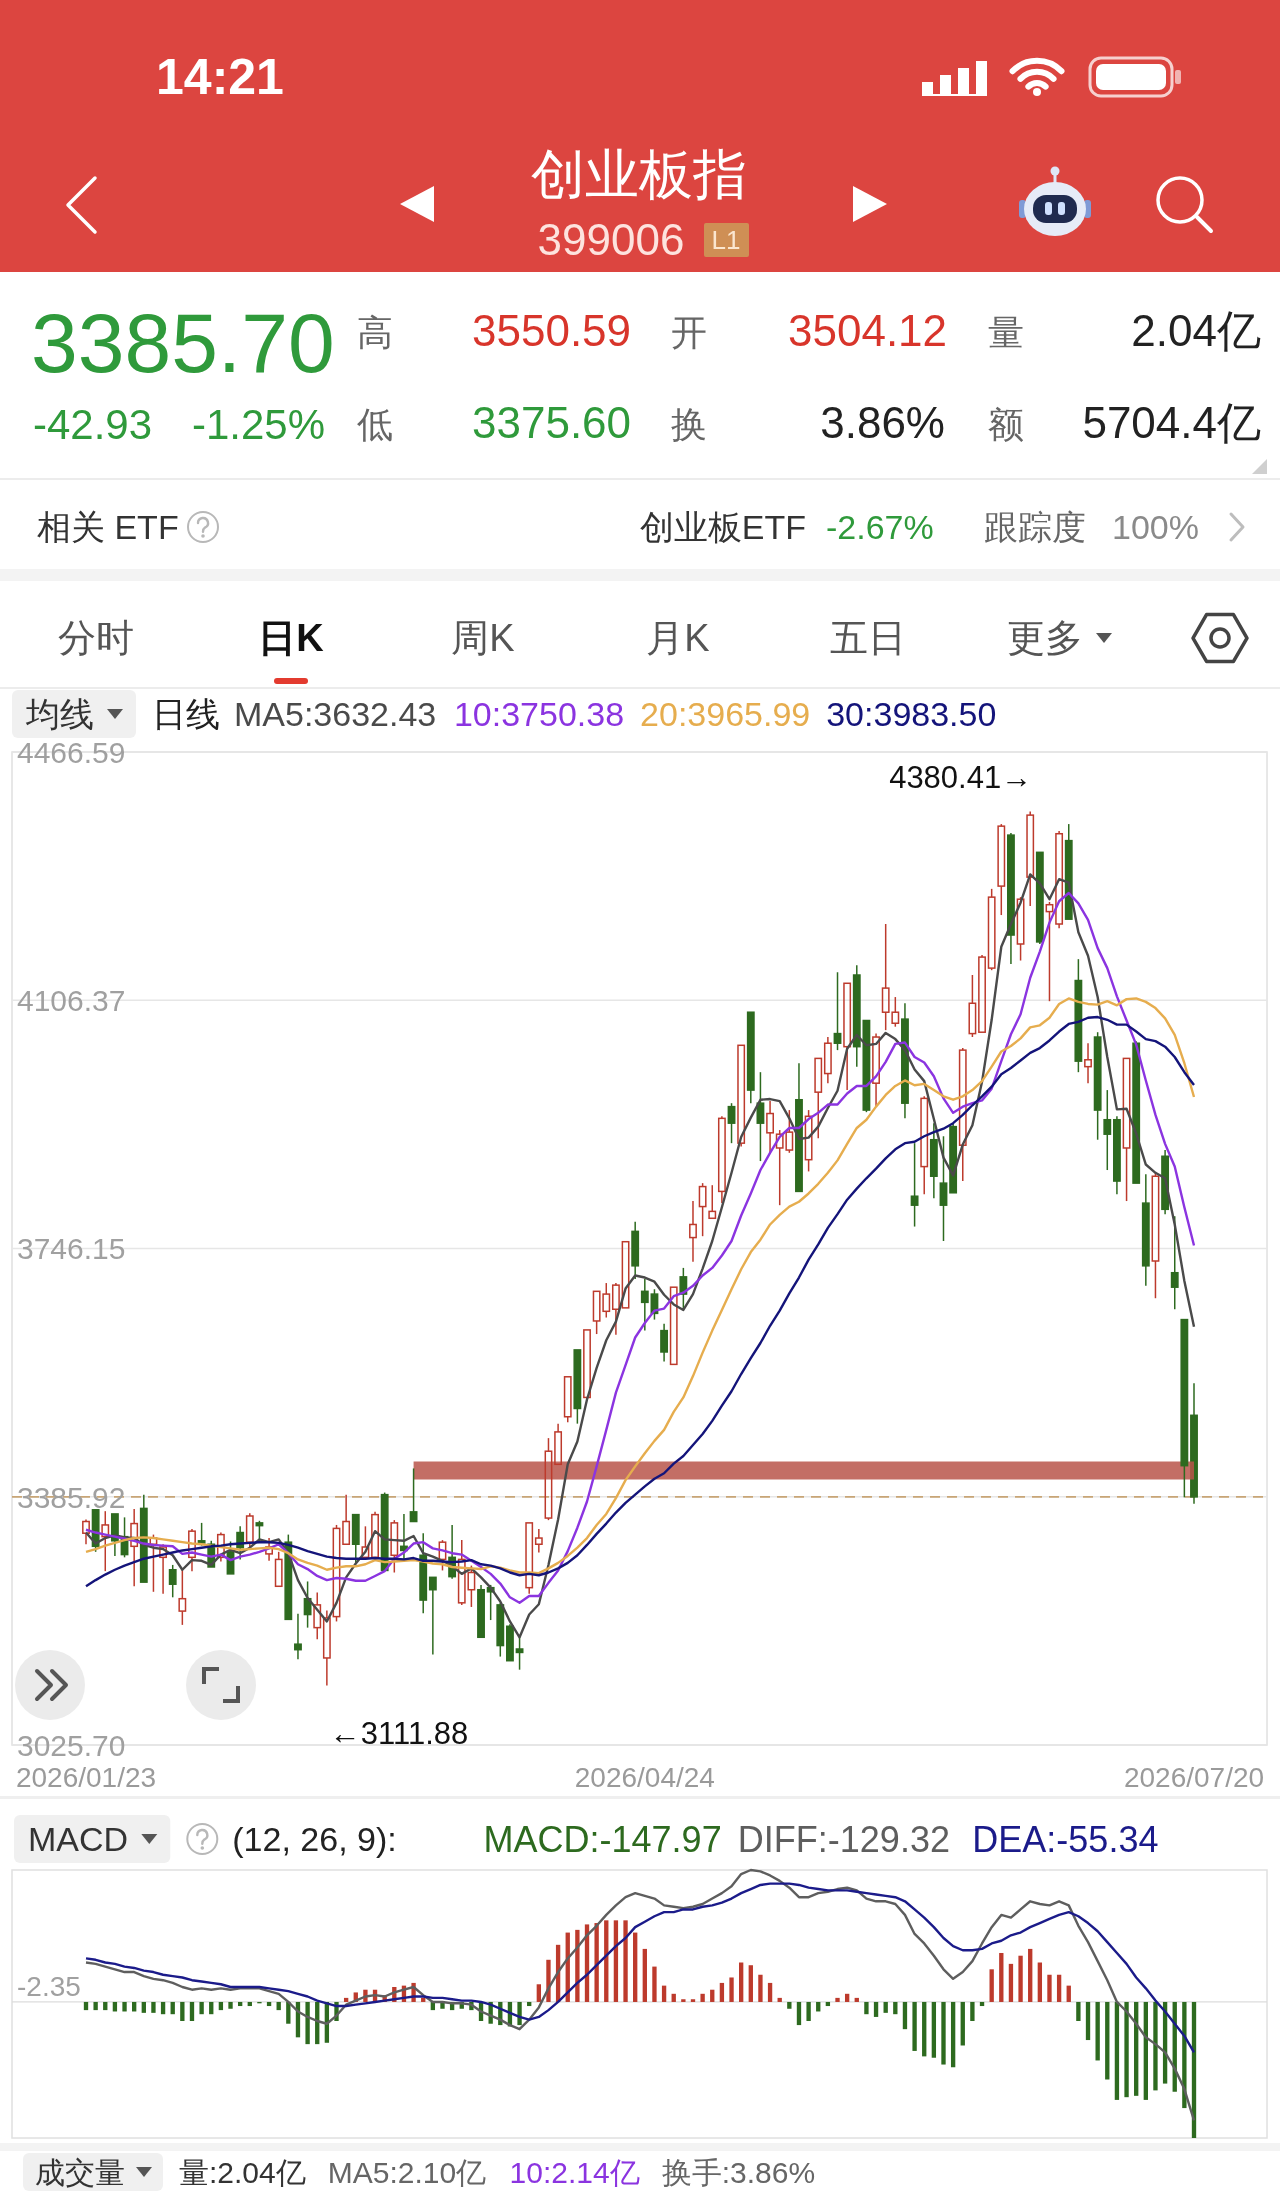 The width and height of the screenshot is (1280, 2193). What do you see at coordinates (93, 424) in the screenshot?
I see `text: -42.93` at bounding box center [93, 424].